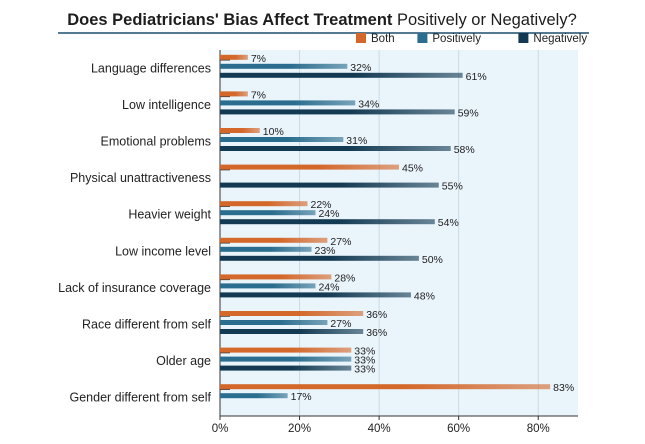 This screenshot has height=444, width=645. Describe the element at coordinates (299, 429) in the screenshot. I see `x-tick-label: 20%` at that location.